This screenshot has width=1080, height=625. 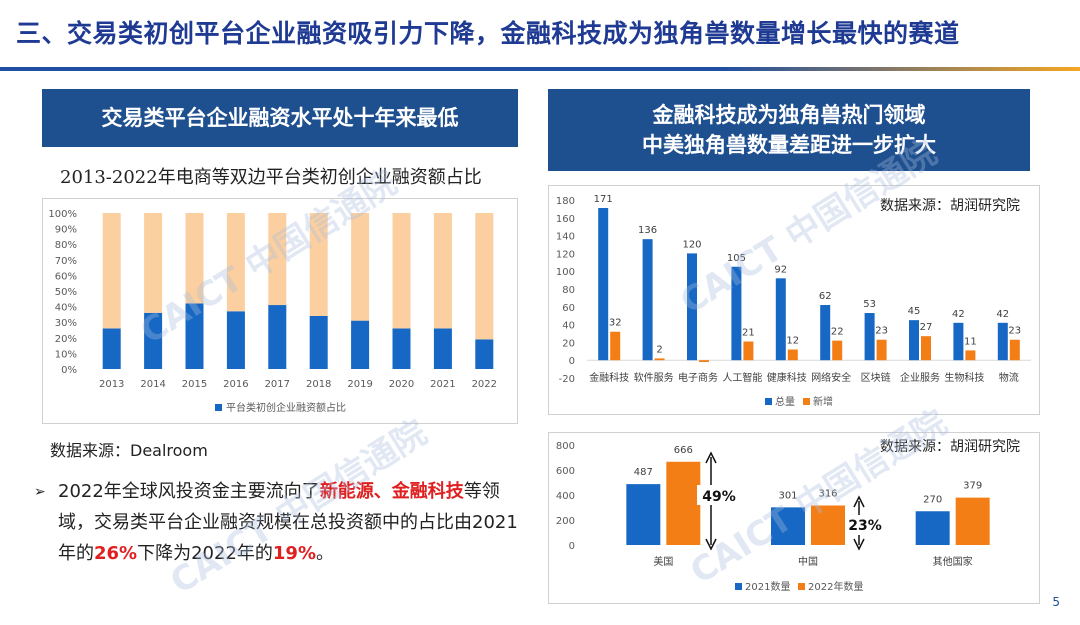 What do you see at coordinates (609, 377) in the screenshot?
I see `x-tick-label: 金融科技` at bounding box center [609, 377].